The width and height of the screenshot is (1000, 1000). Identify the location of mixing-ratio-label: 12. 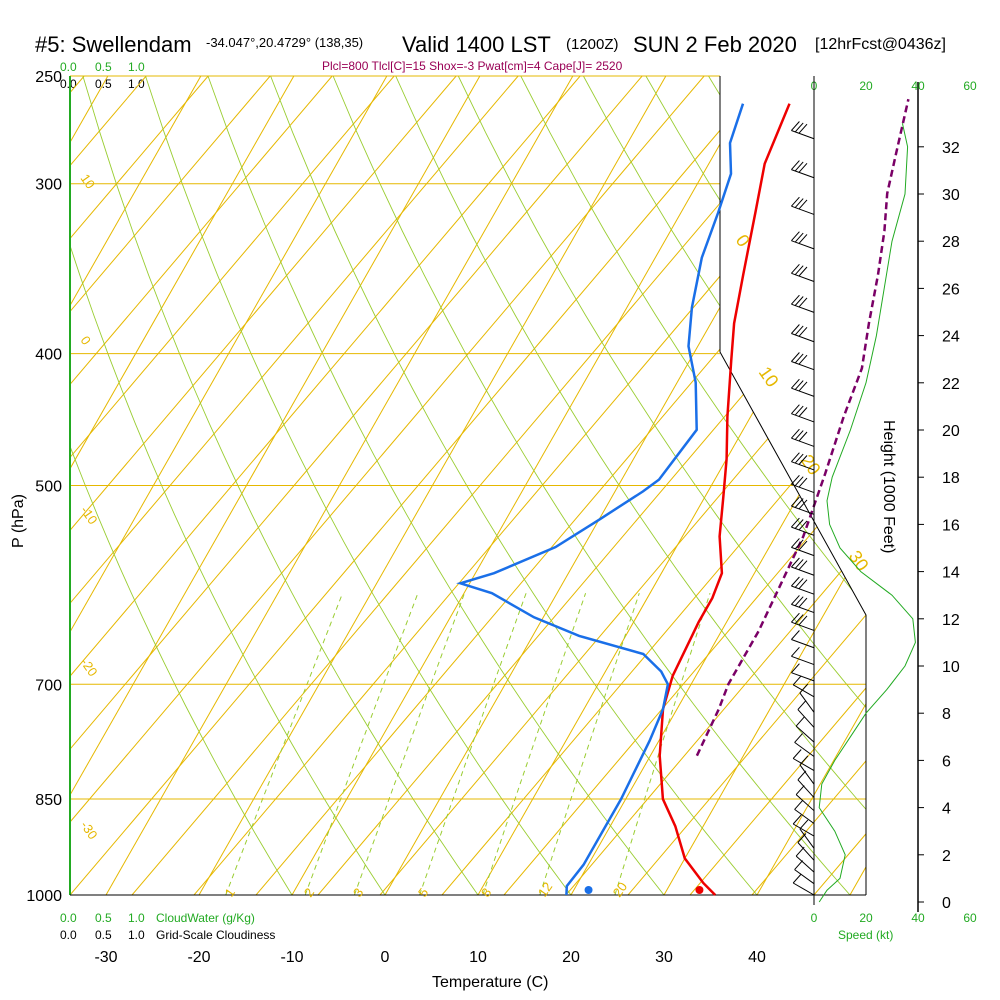
(545, 889).